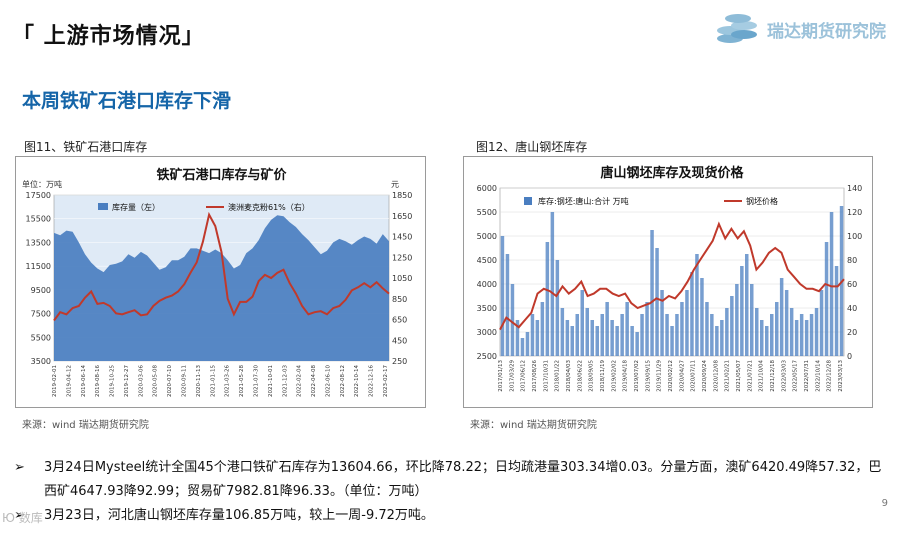 The width and height of the screenshot is (900, 537). Describe the element at coordinates (487, 356) in the screenshot. I see `y-tick-label: 2500` at that location.